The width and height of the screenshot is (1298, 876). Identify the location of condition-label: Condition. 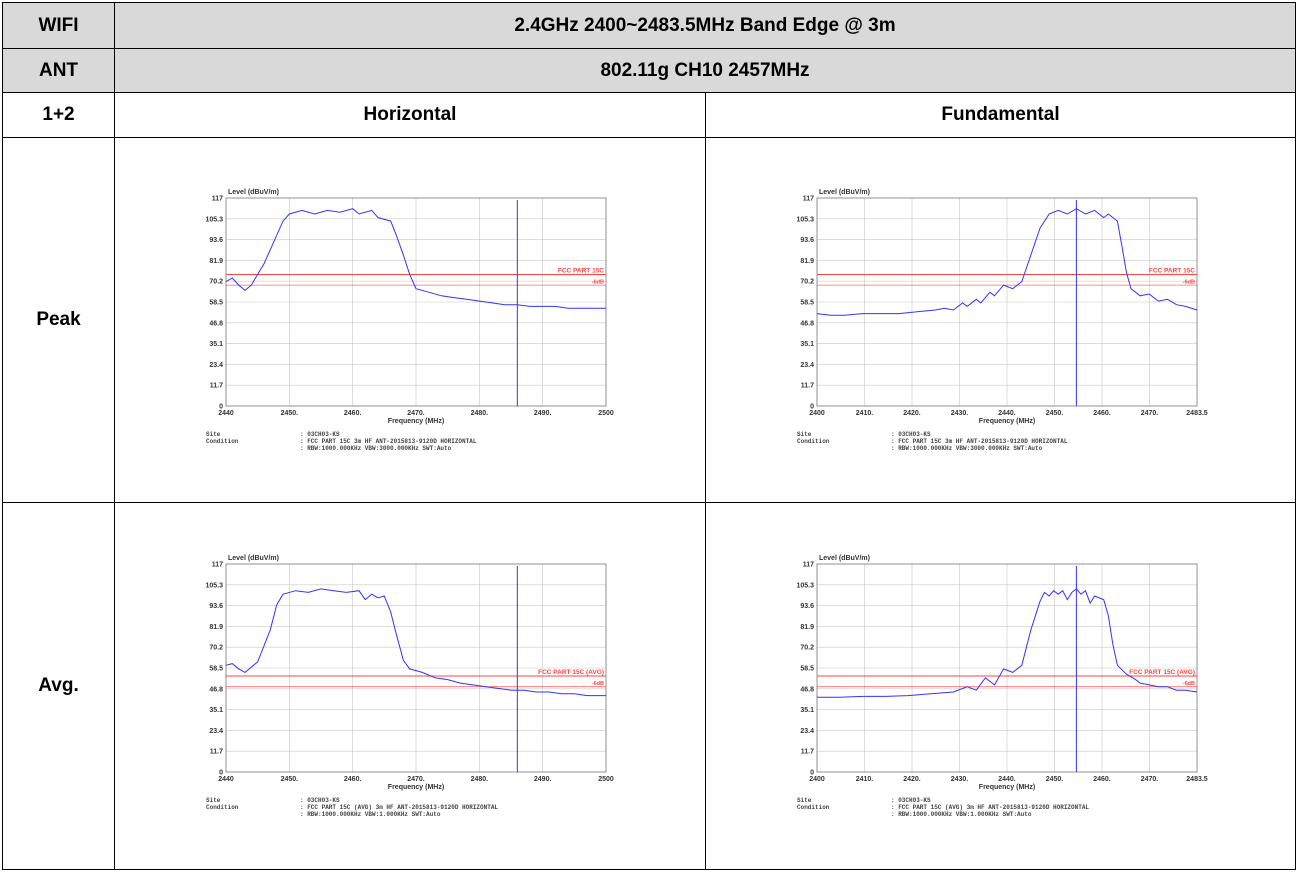
(222, 807).